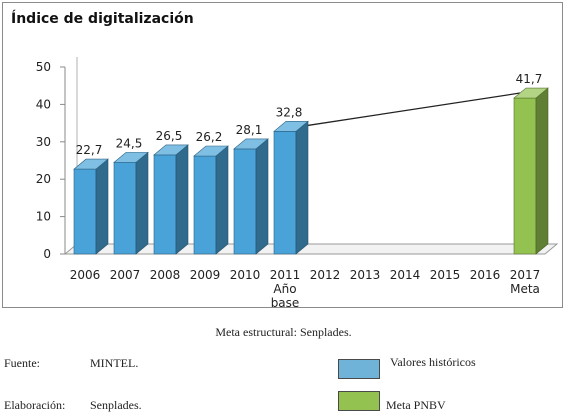  What do you see at coordinates (205, 275) in the screenshot?
I see `x-tick-label-2009: 2009` at bounding box center [205, 275].